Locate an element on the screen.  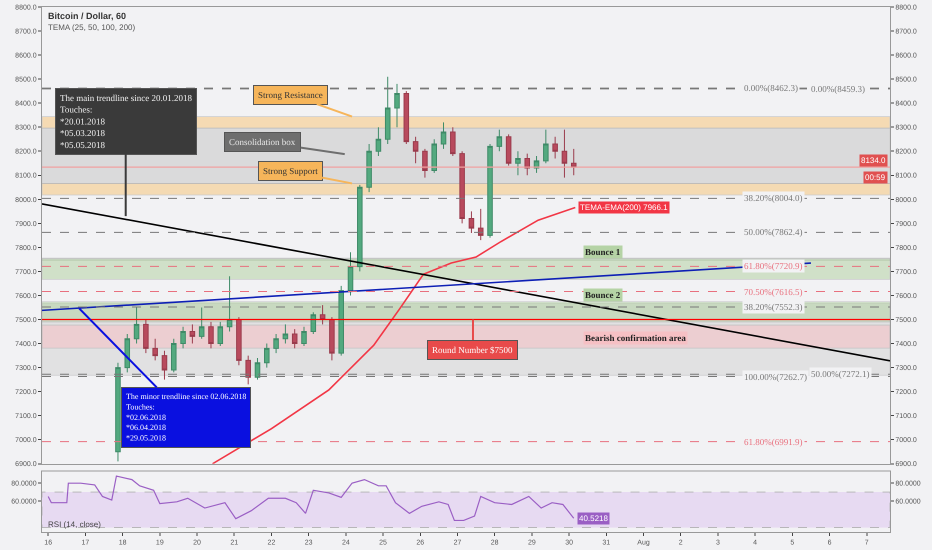
ref-line-label: 38.20%(8004.0) is located at coordinates (773, 198).